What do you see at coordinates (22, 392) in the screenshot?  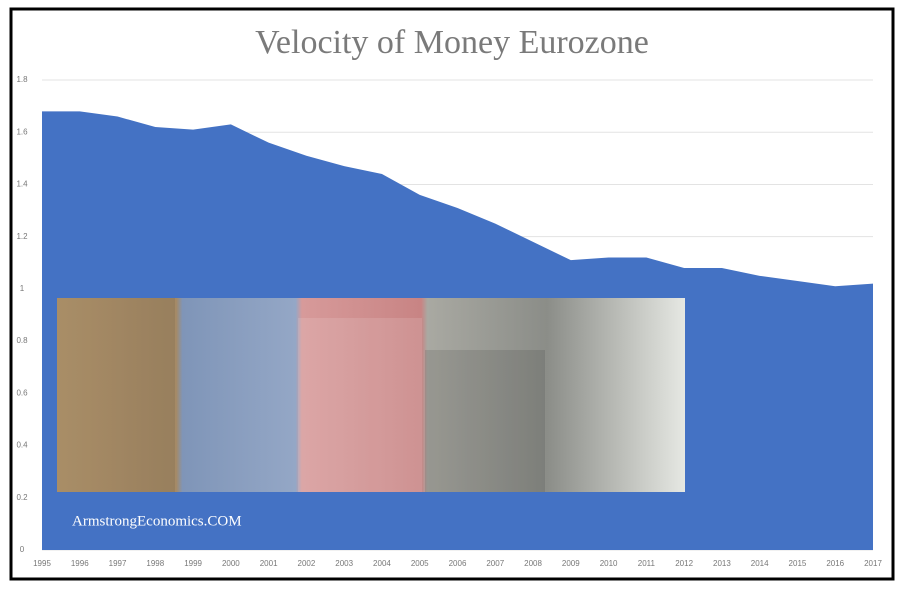 I see `y-tick-label: 0.6` at bounding box center [22, 392].